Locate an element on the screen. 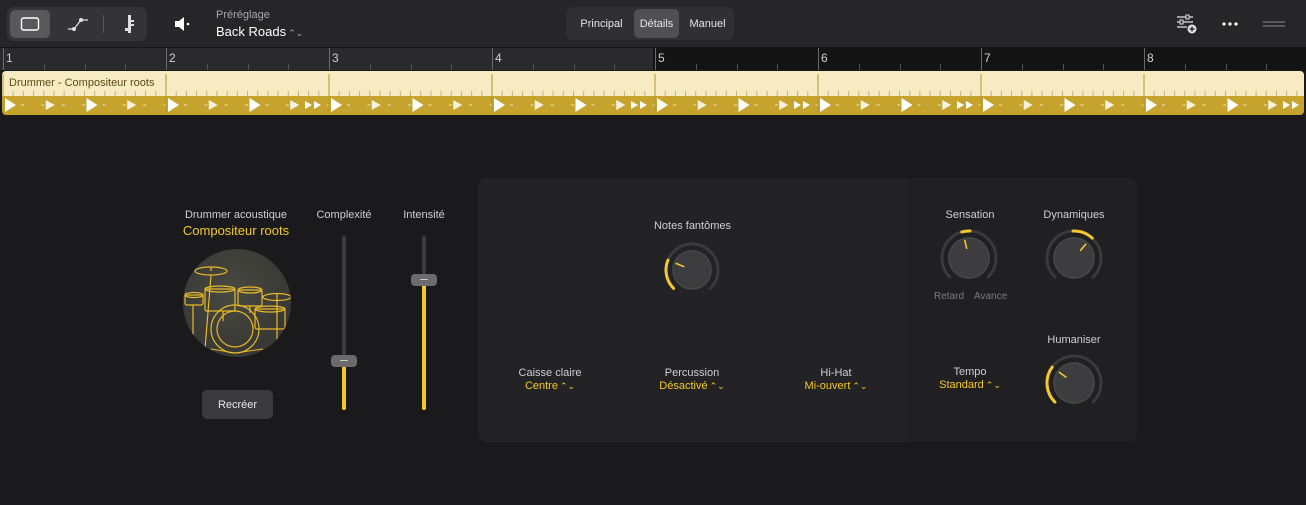 The height and width of the screenshot is (505, 1306). tempo-select: Standard ⌃⌄ is located at coordinates (970, 385).